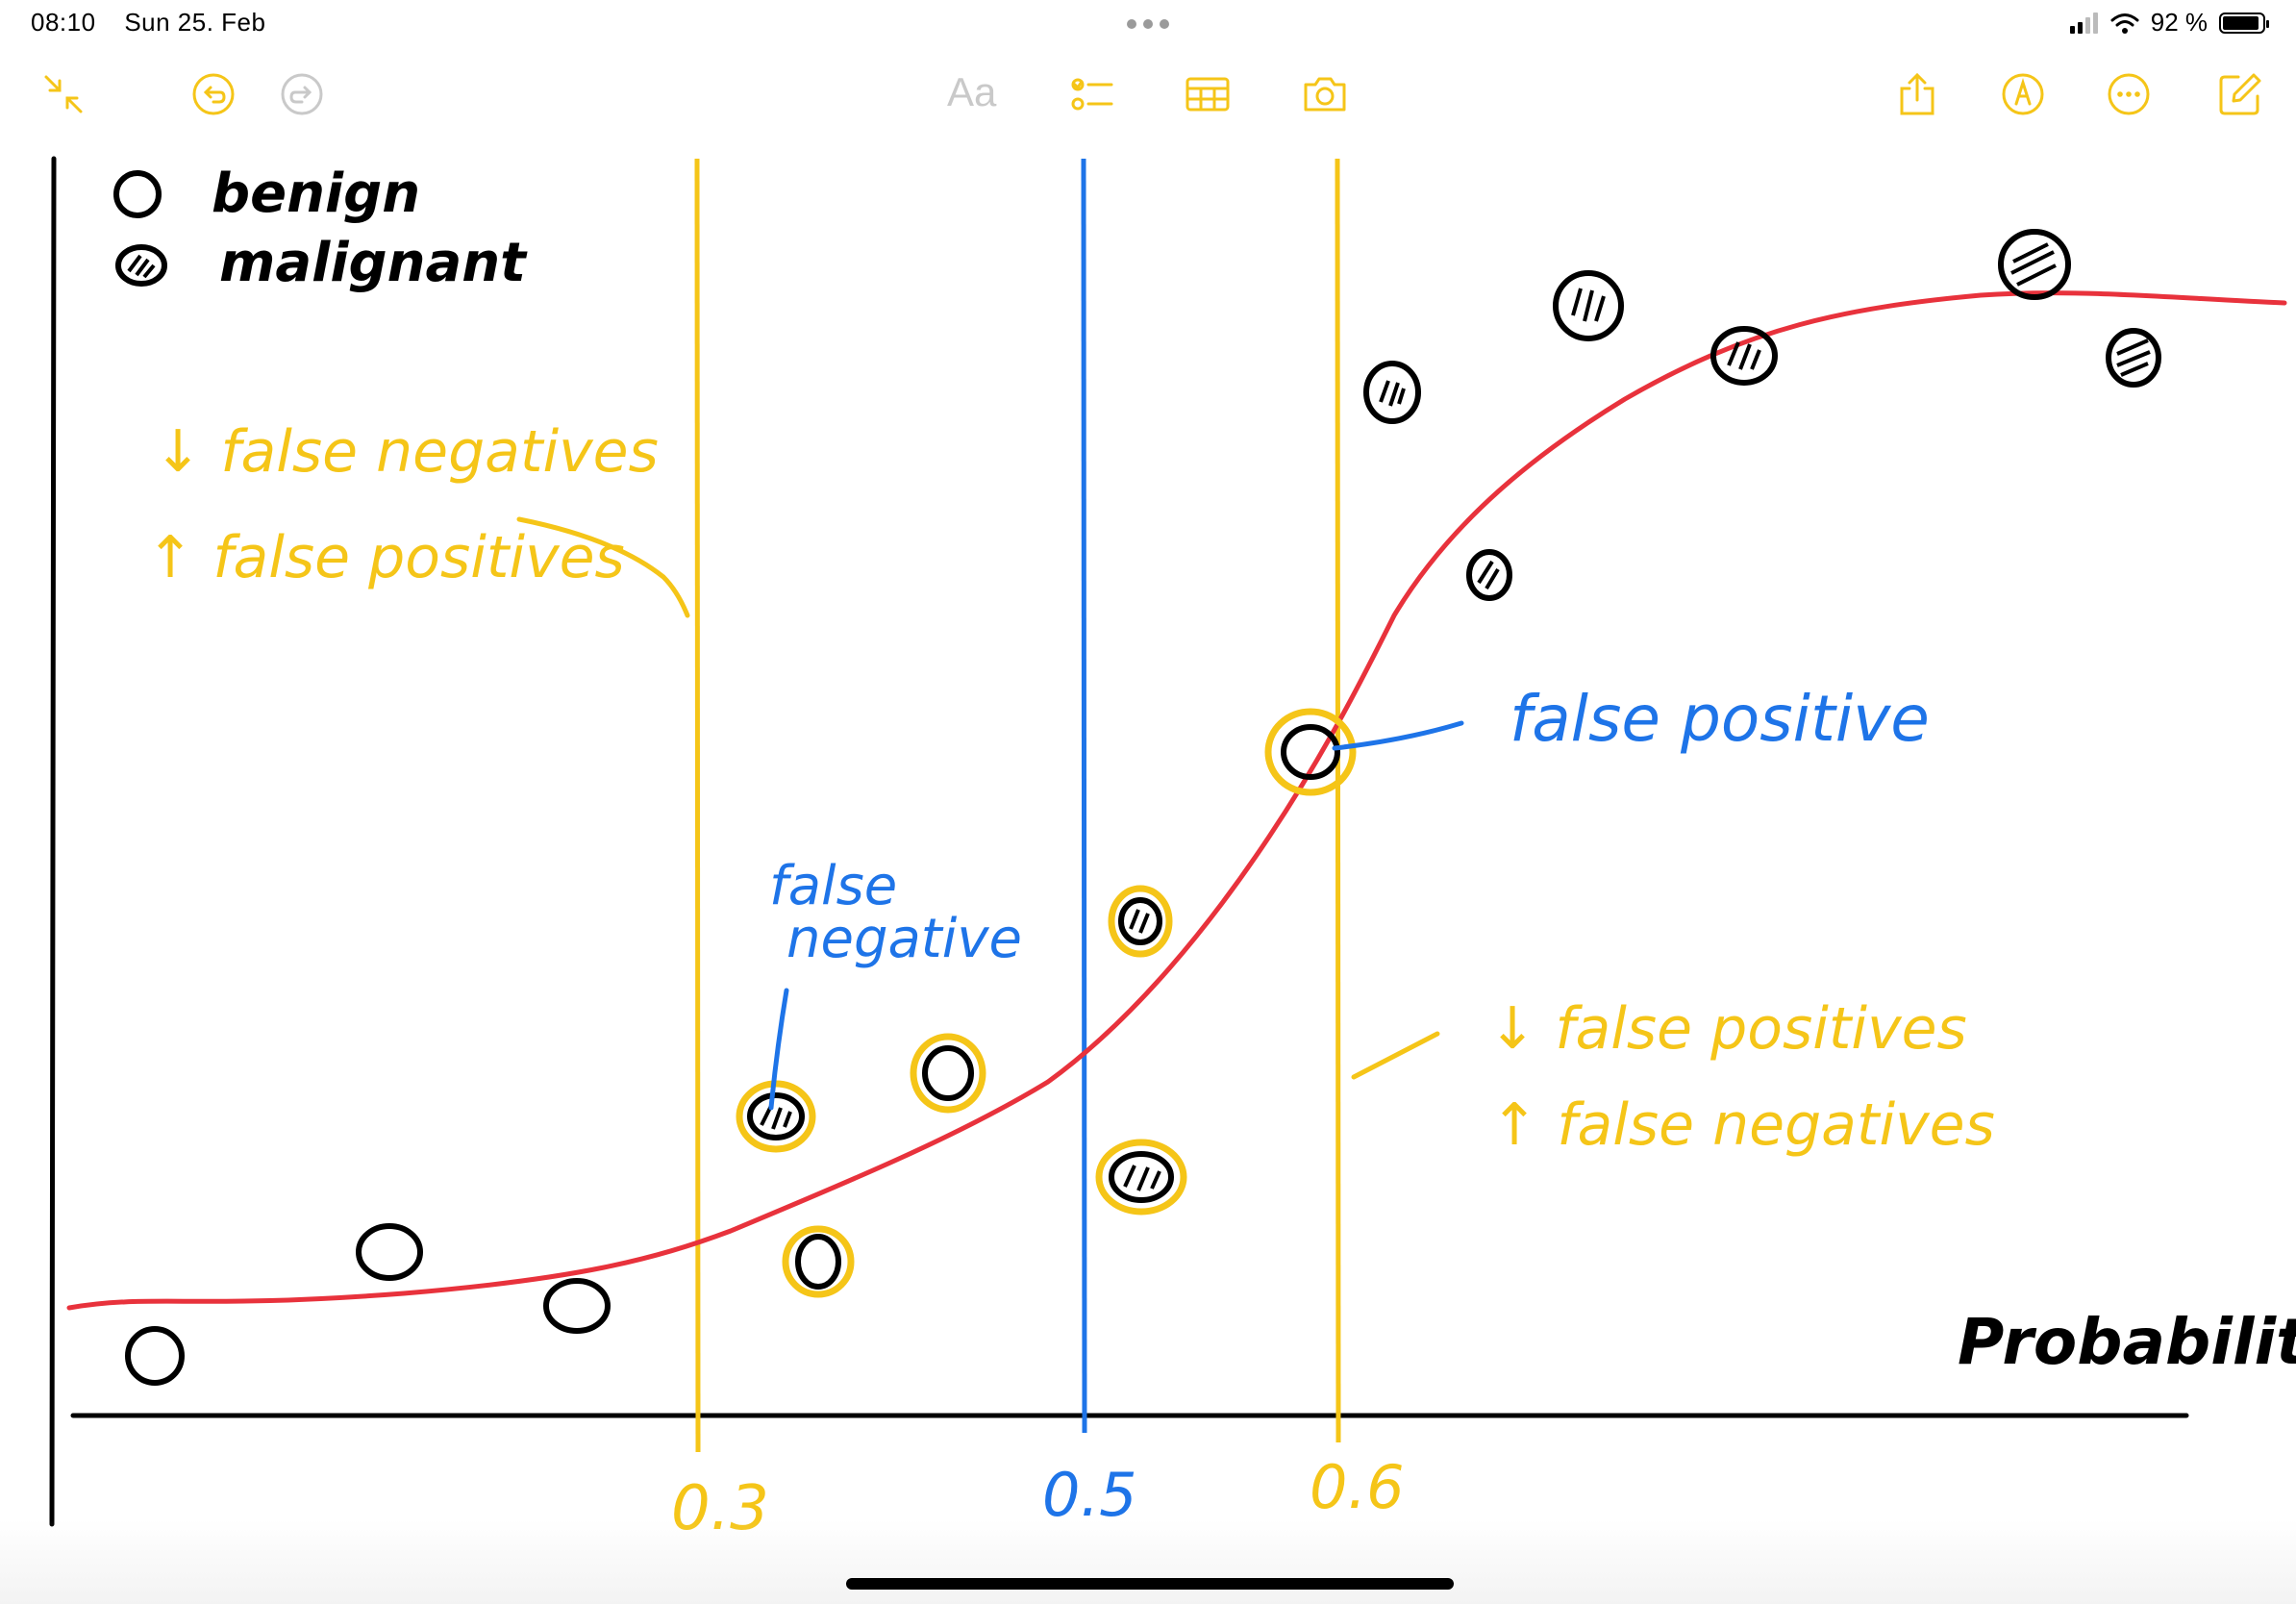 The width and height of the screenshot is (2296, 1604). Describe the element at coordinates (972, 91) in the screenshot. I see `format-button: Aa` at that location.